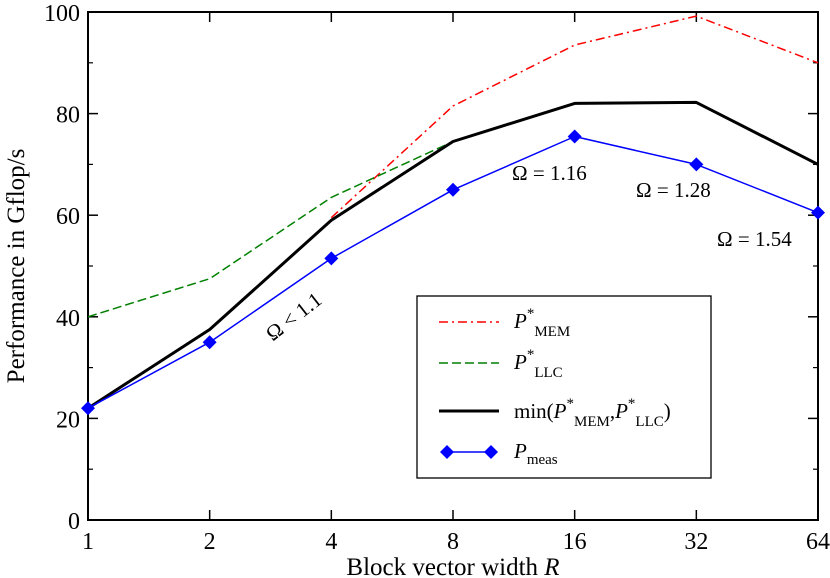 The width and height of the screenshot is (830, 578). What do you see at coordinates (818, 542) in the screenshot?
I see `x-tick-label: 64` at bounding box center [818, 542].